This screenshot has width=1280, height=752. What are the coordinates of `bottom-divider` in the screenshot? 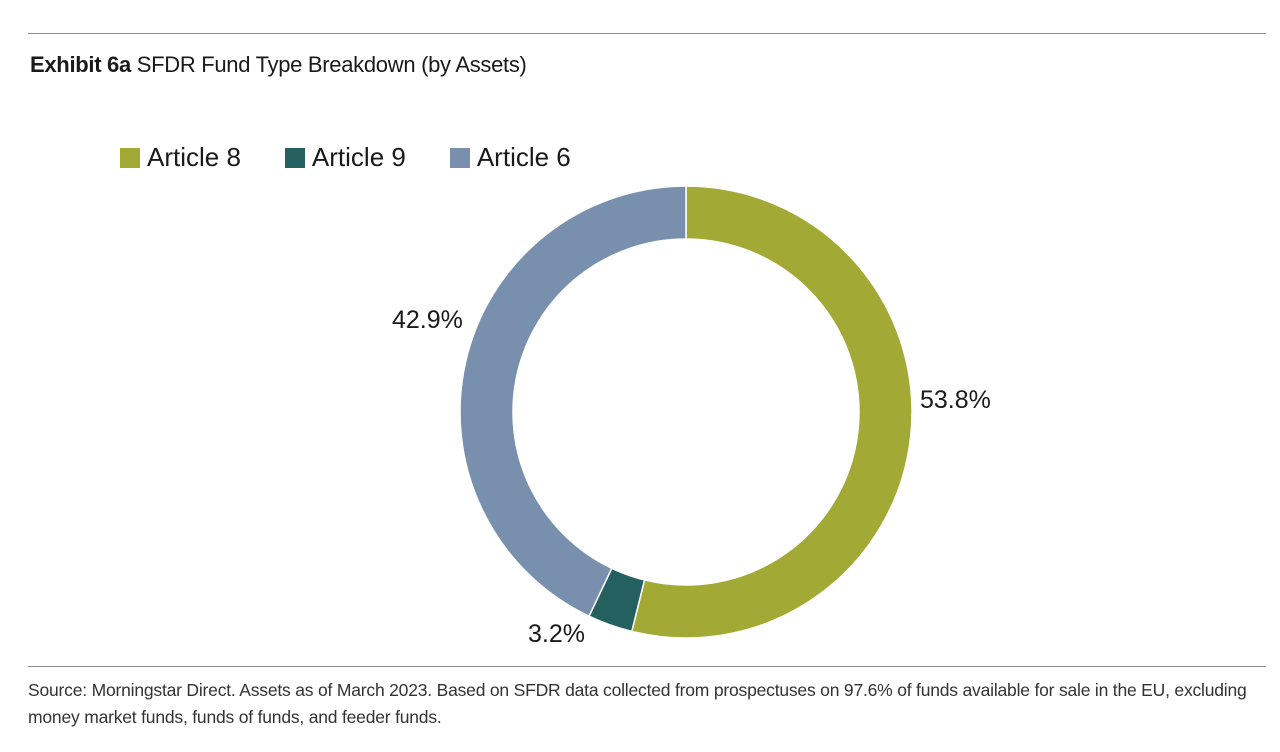 It's located at (647, 666).